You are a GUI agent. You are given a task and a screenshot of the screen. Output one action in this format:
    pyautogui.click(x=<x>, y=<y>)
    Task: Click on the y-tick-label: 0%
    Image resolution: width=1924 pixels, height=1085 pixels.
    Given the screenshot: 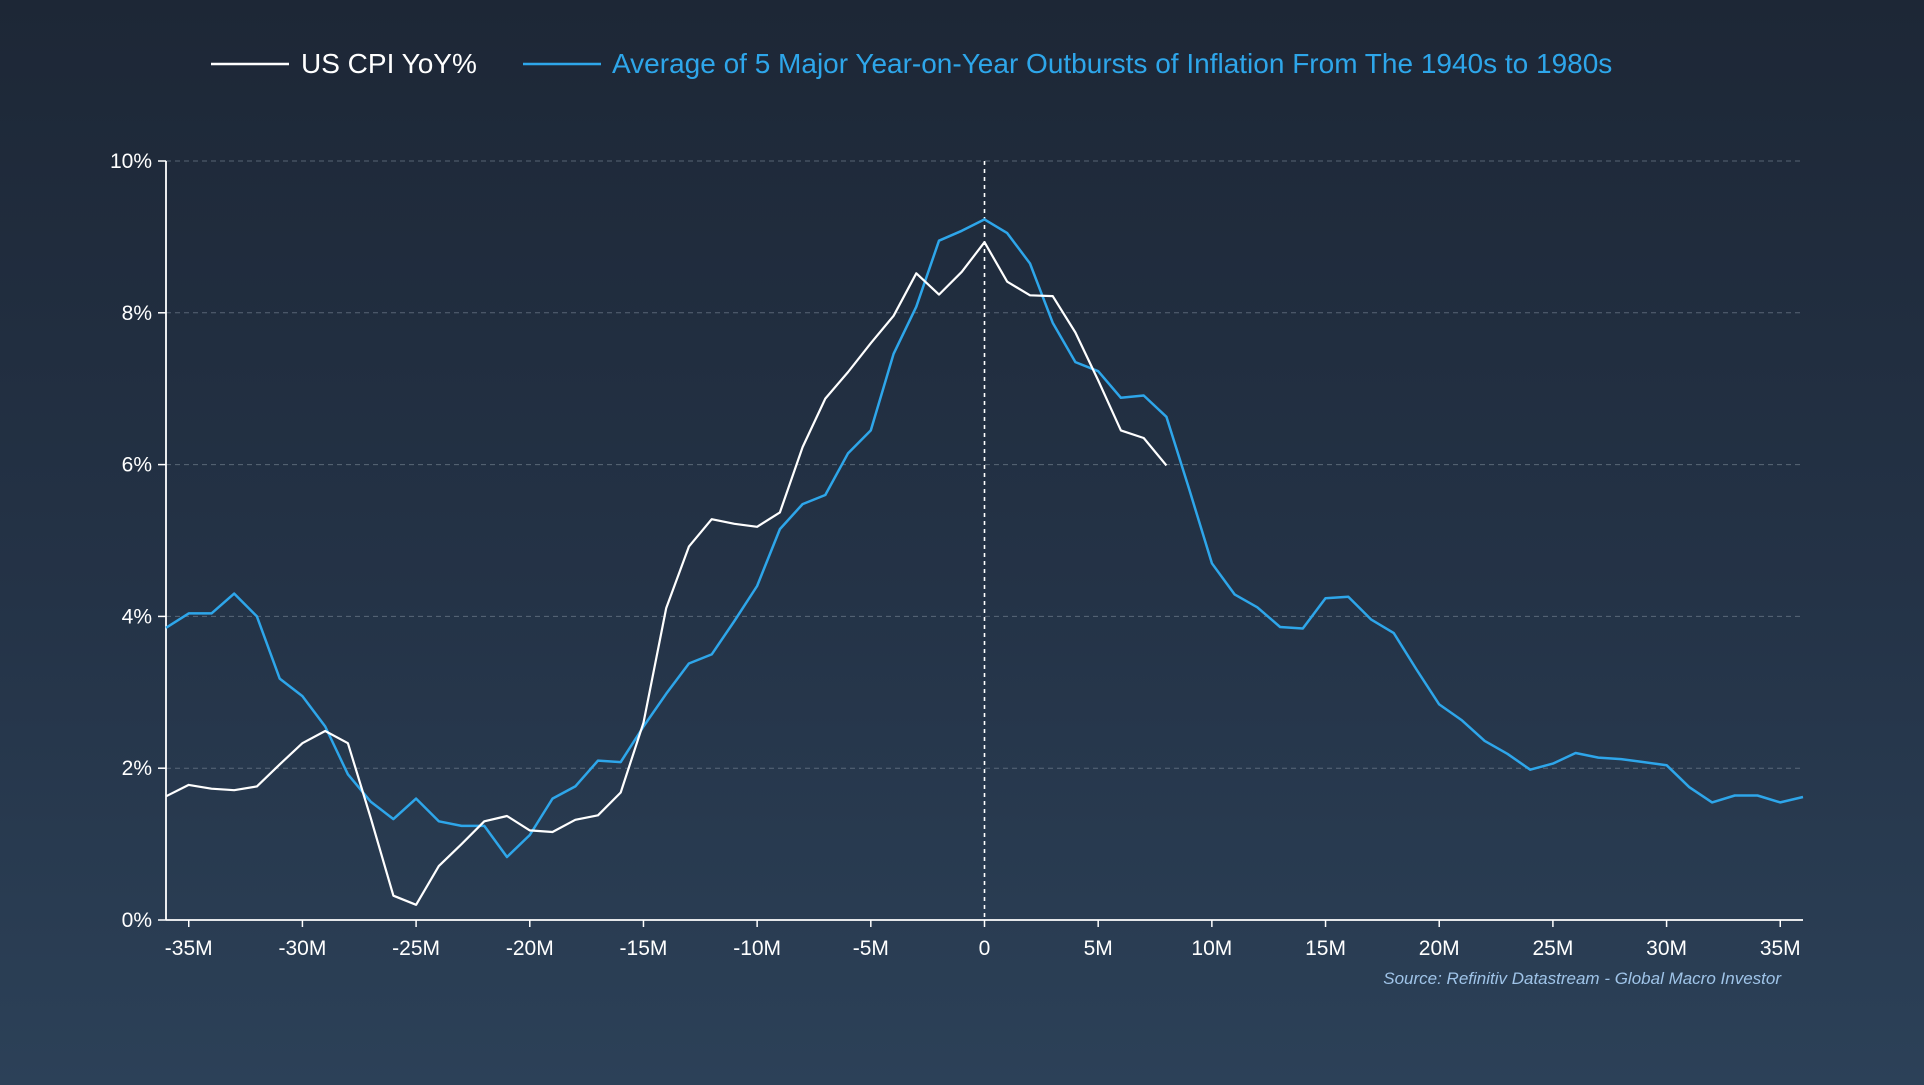 What is the action you would take?
    pyautogui.click(x=137, y=920)
    